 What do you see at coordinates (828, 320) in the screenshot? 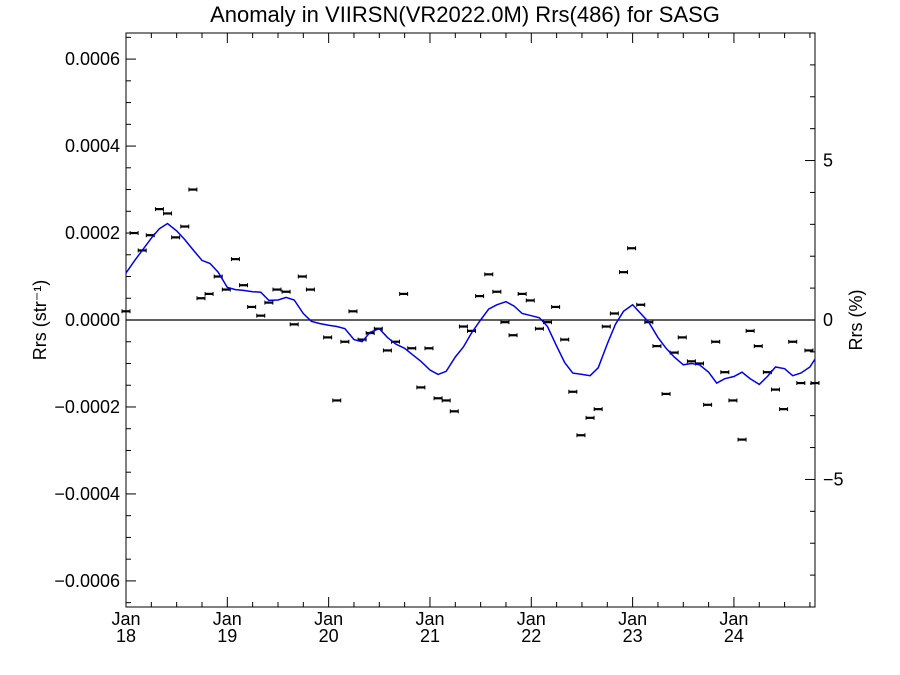
I see `y-right-tick-label: 0` at bounding box center [828, 320].